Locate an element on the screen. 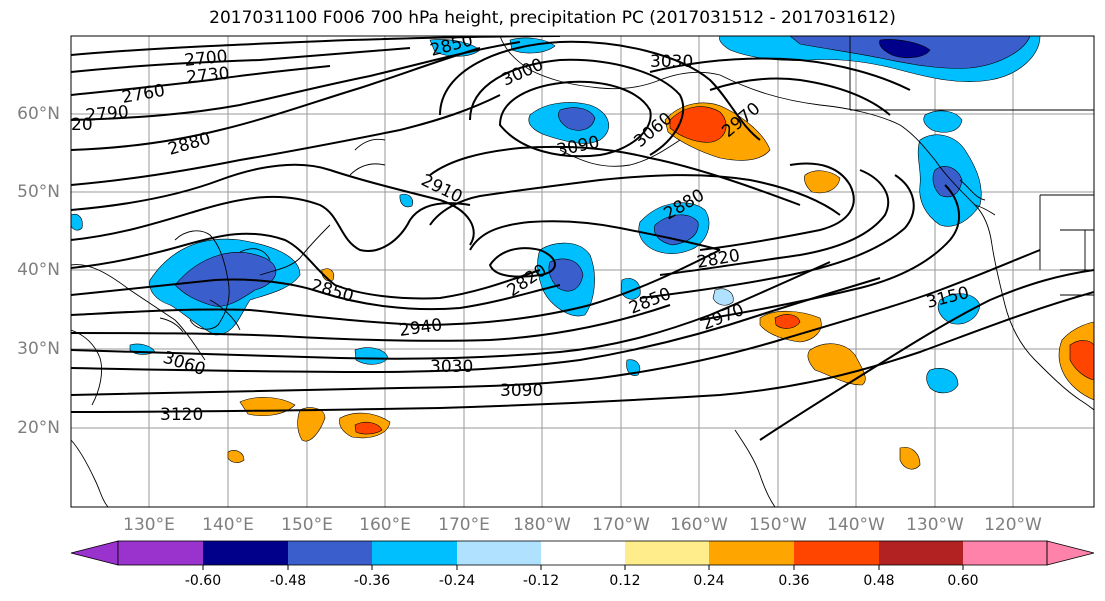 The height and width of the screenshot is (601, 1105). colorbar is located at coordinates (582, 555).